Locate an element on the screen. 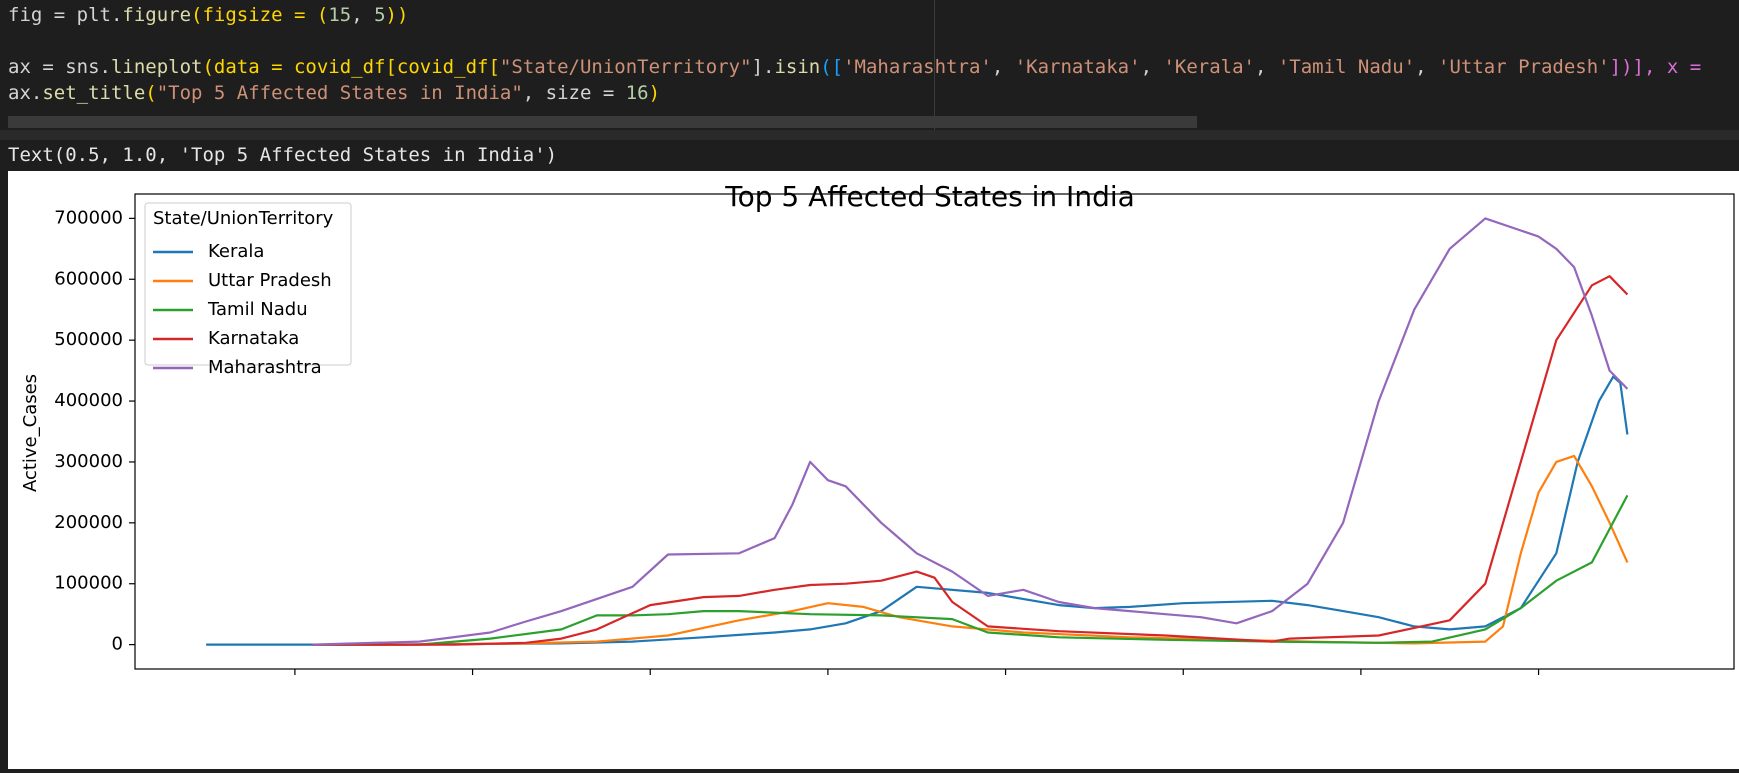  y-tick-label: 600000 is located at coordinates (88, 278).